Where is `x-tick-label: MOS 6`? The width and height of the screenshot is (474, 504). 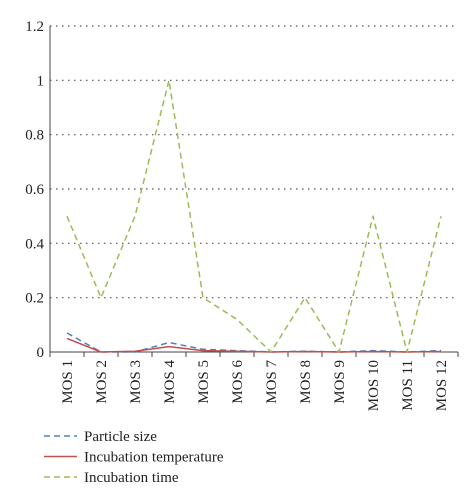 x-tick-label: MOS 6 is located at coordinates (238, 382).